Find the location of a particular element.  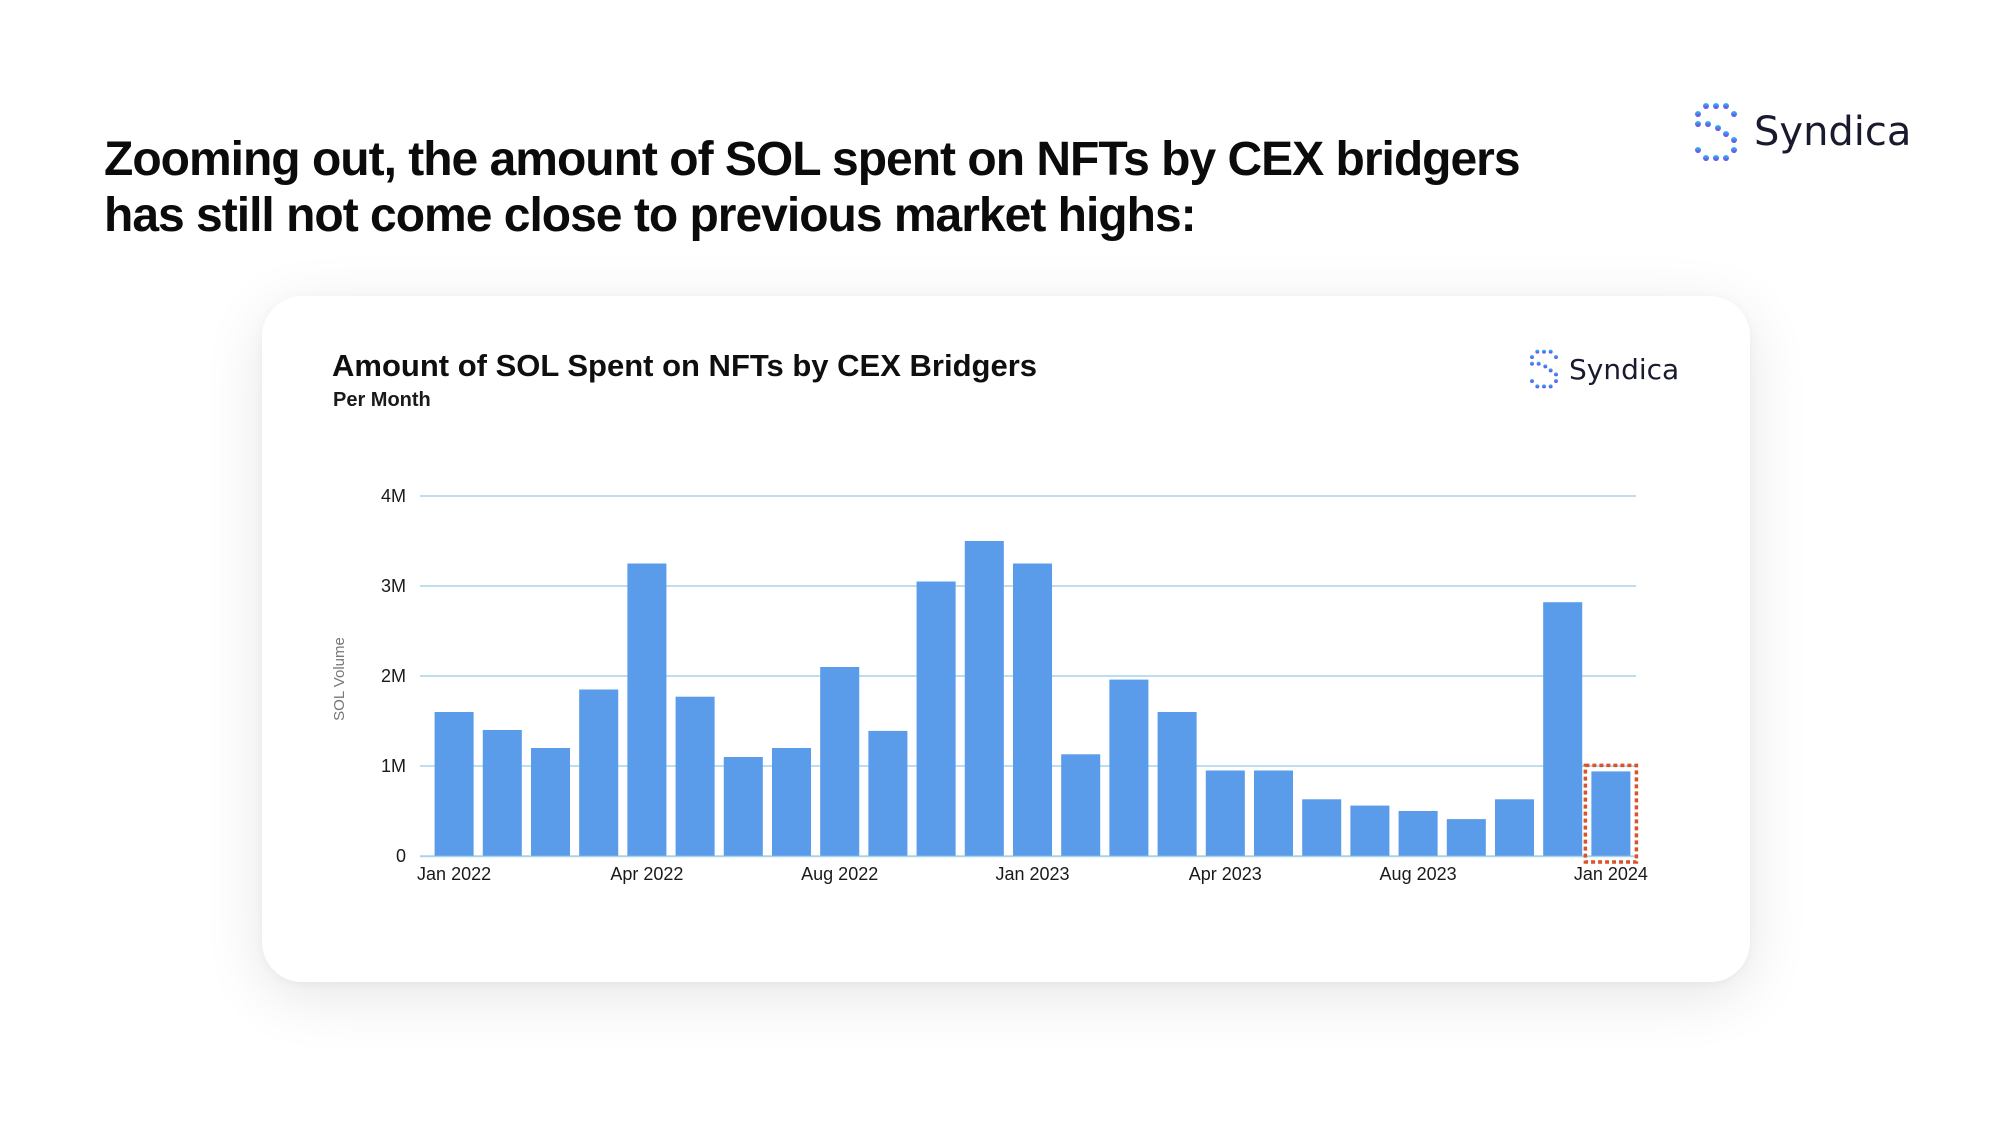

bar-jun-2022 is located at coordinates (695, 776).